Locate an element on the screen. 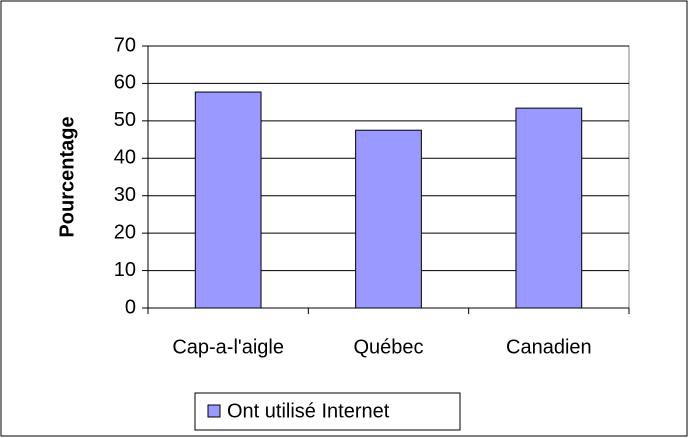 The image size is (689, 438). y-tick-label: 70 is located at coordinates (125, 45).